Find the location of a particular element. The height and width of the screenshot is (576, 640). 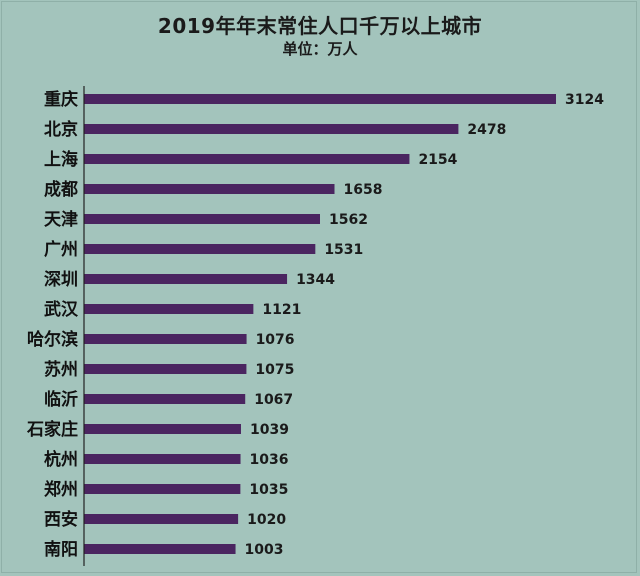

category-label: 苏州 is located at coordinates (61, 369).